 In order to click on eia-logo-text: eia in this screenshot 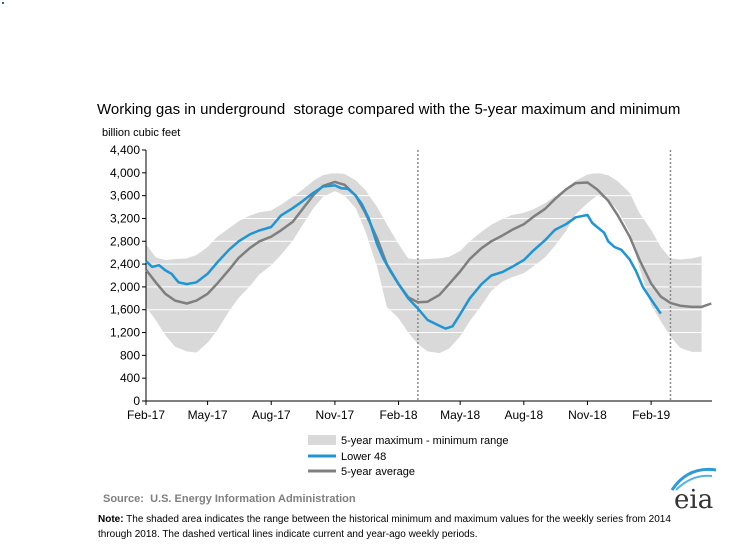, I will do `click(693, 500)`.